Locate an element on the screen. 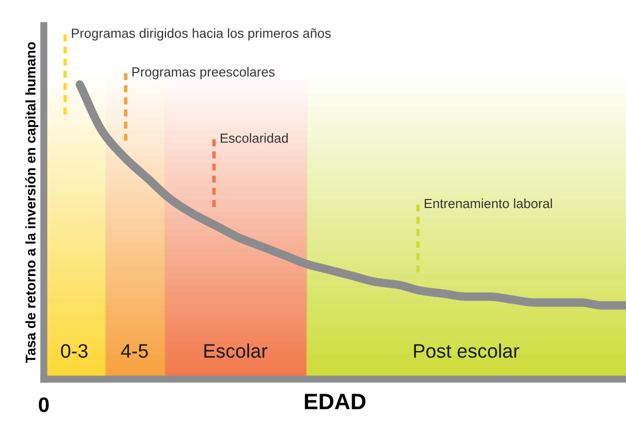  annotation: Escolaridad is located at coordinates (254, 138).